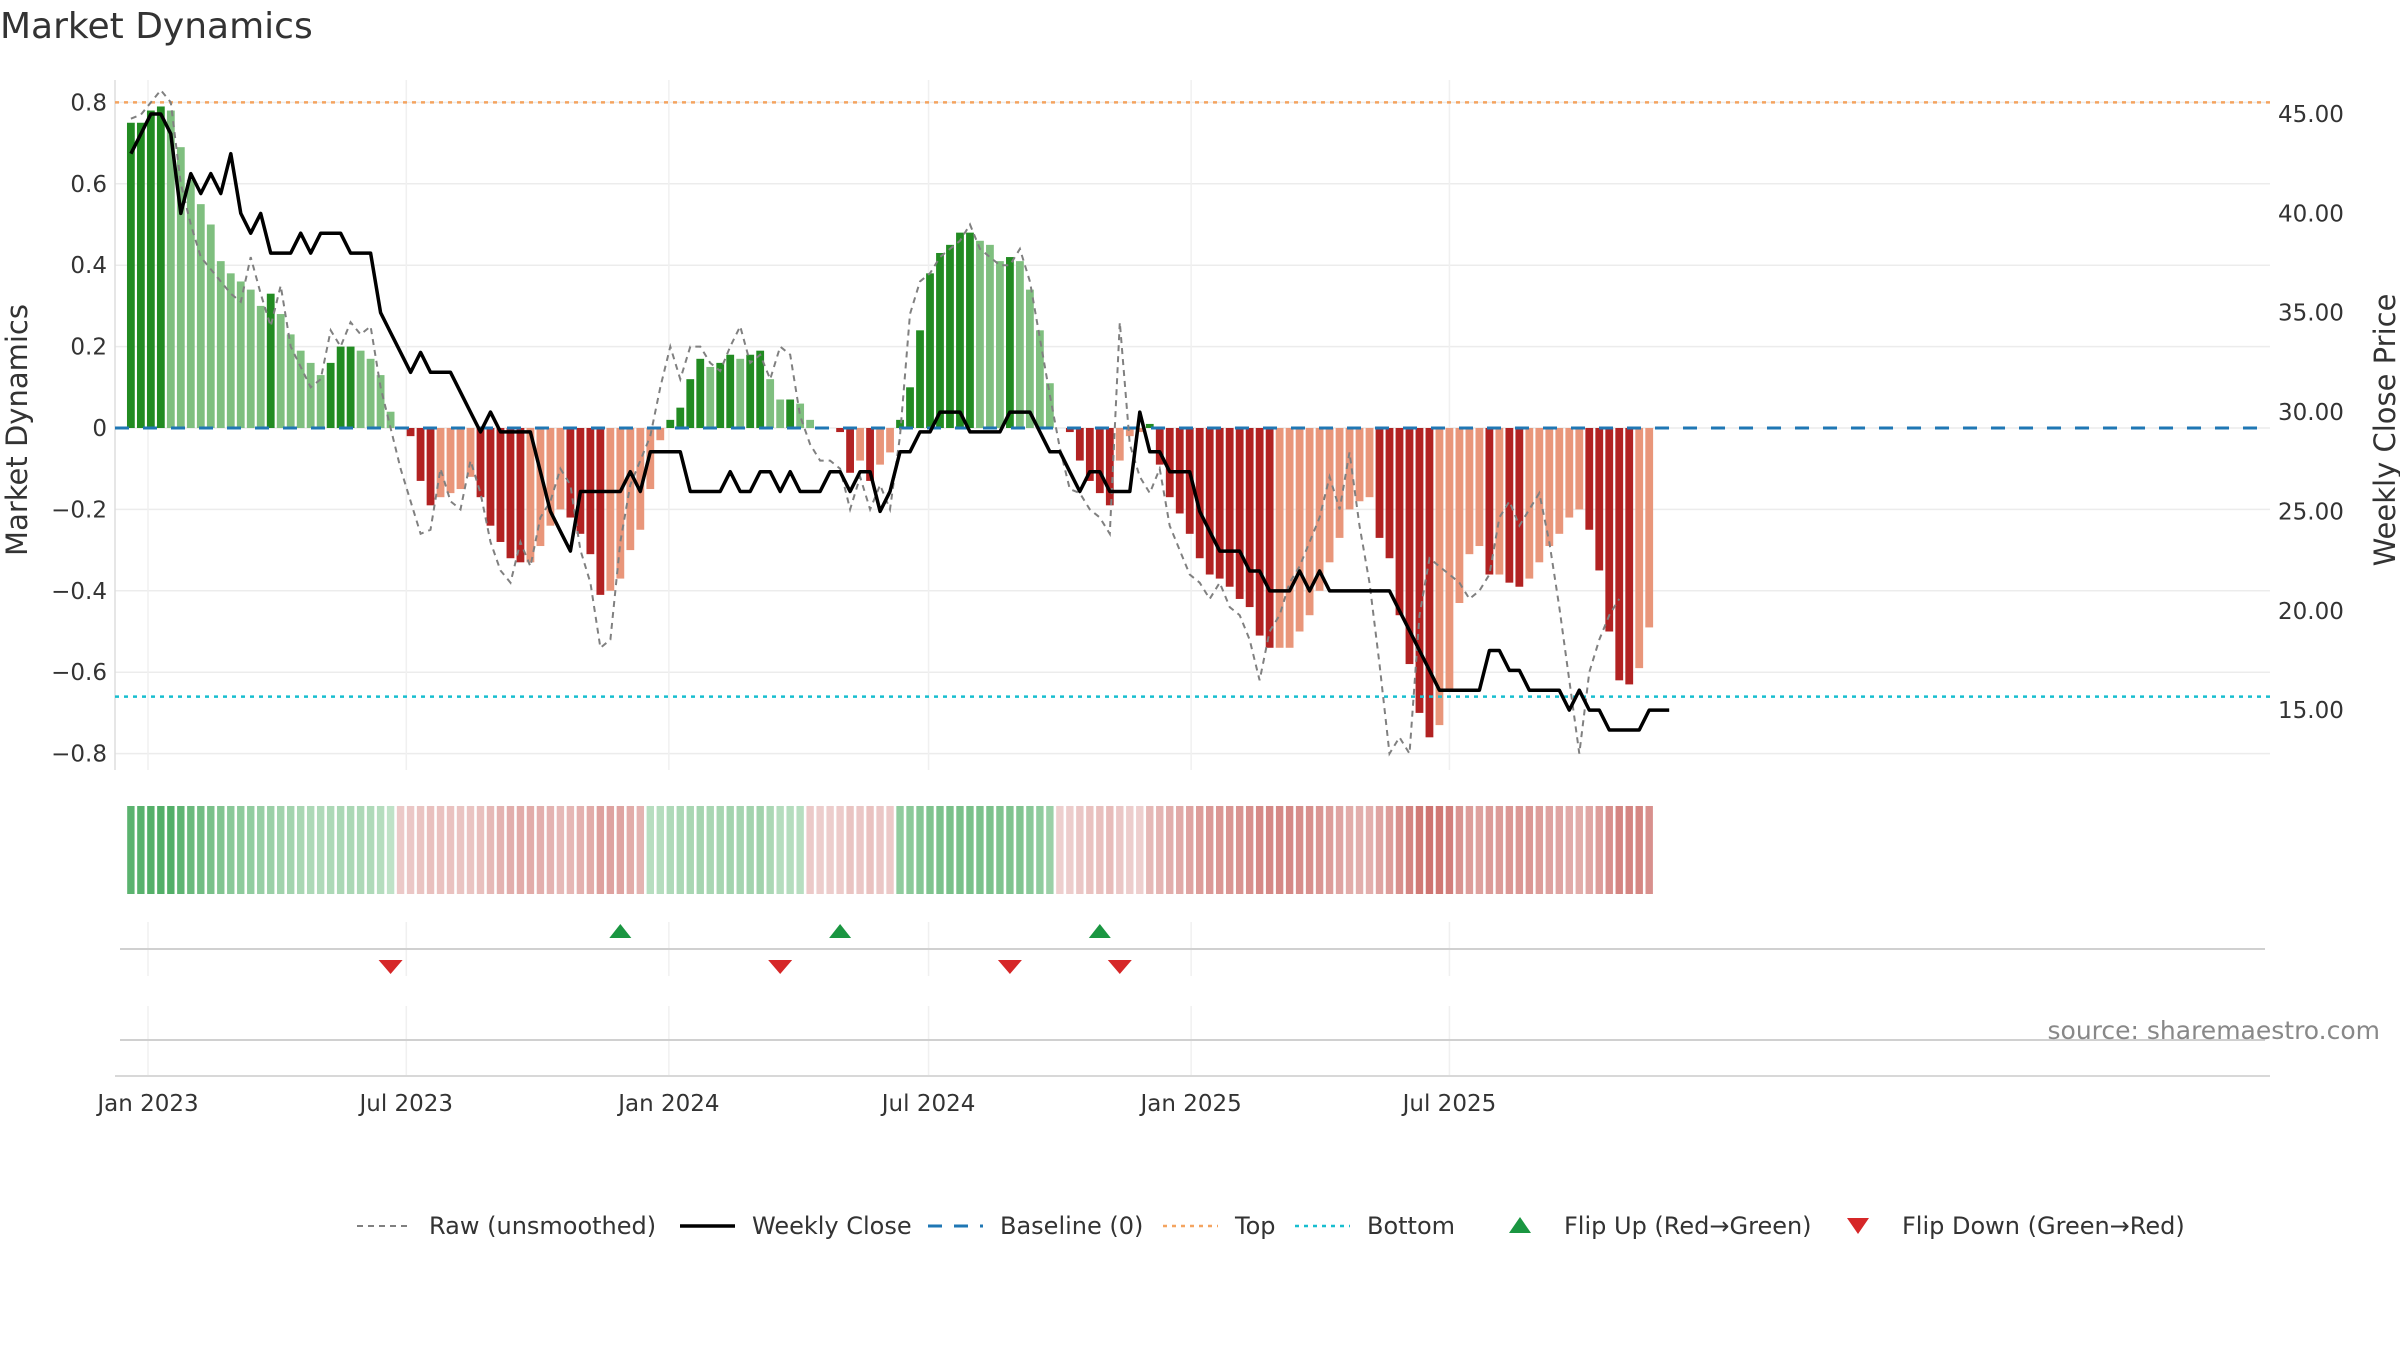 The image size is (2400, 1350). Describe the element at coordinates (1449, 1104) in the screenshot. I see `x-tick-label: Jul 2025` at that location.